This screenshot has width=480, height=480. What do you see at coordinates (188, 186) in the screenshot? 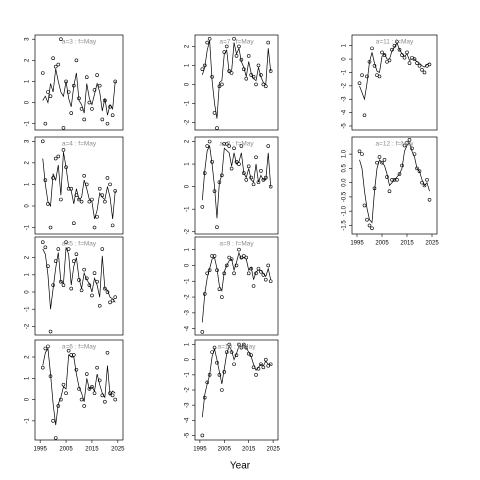
I see `y-tick-label: 0` at bounding box center [188, 186].